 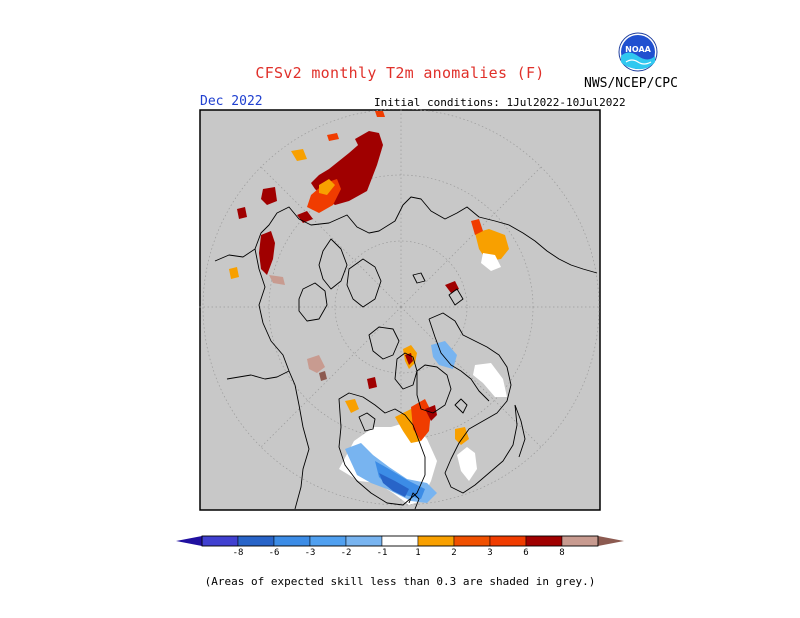 I want to click on colorbar-tick-label: -3, so click(x=310, y=553).